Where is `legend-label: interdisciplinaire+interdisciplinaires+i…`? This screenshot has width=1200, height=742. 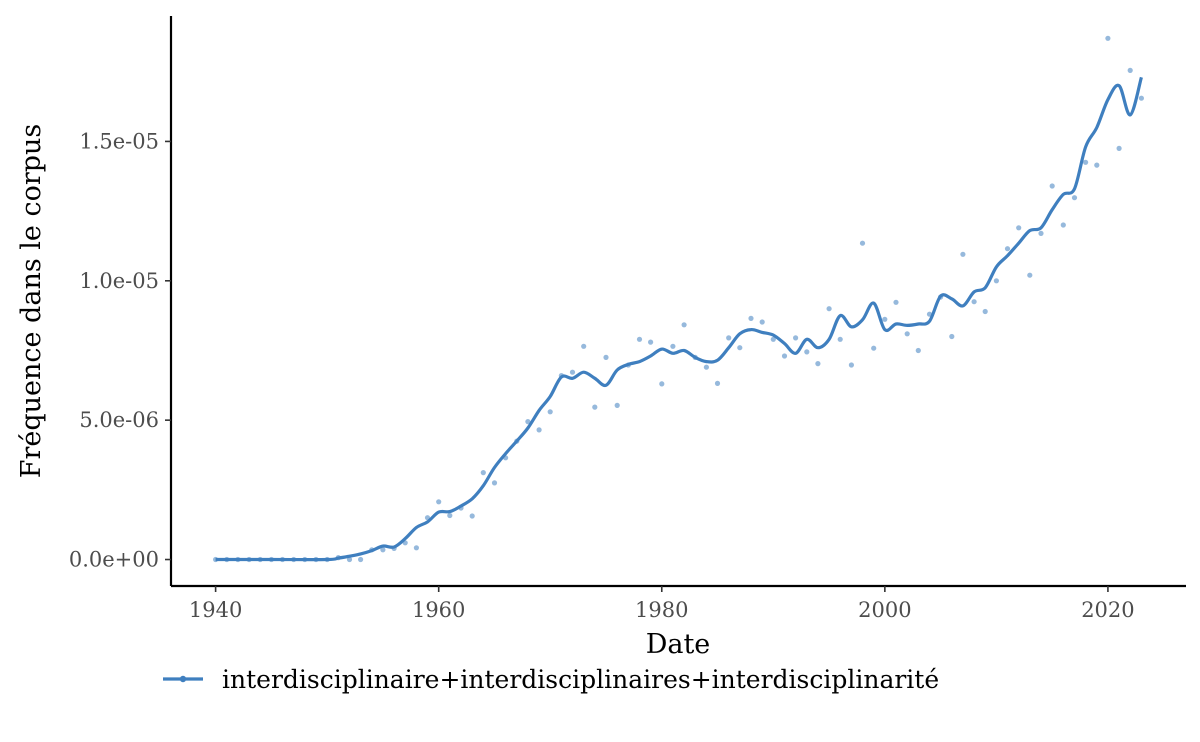 legend-label: interdisciplinaire+interdisciplinaires+i… is located at coordinates (580, 679).